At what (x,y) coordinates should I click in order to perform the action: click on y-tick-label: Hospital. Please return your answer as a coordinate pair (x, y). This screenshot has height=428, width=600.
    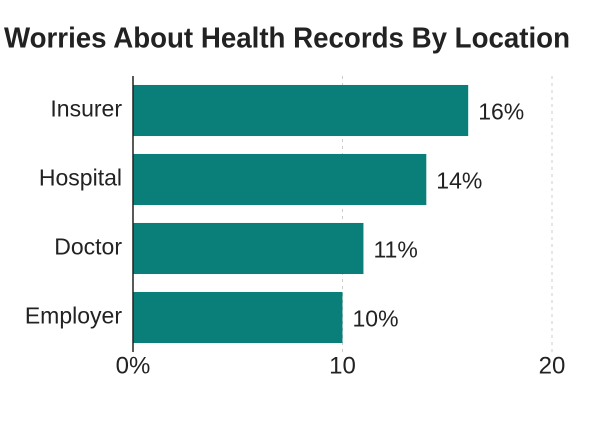
    Looking at the image, I should click on (80, 178).